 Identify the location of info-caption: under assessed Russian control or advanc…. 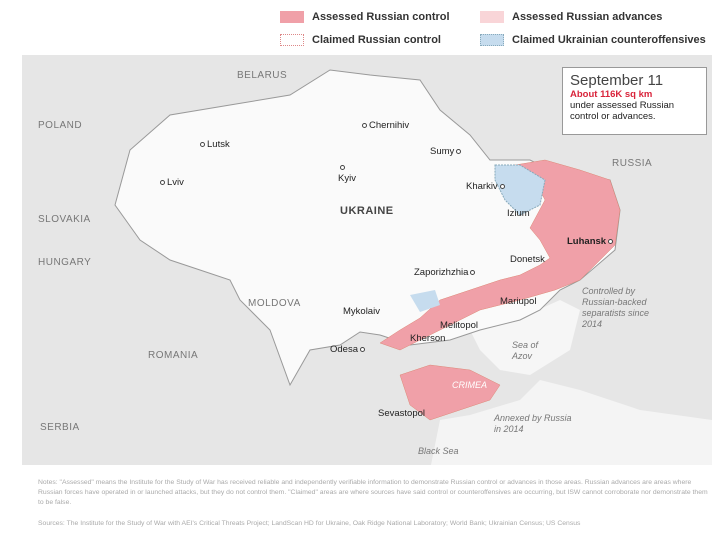
(622, 111).